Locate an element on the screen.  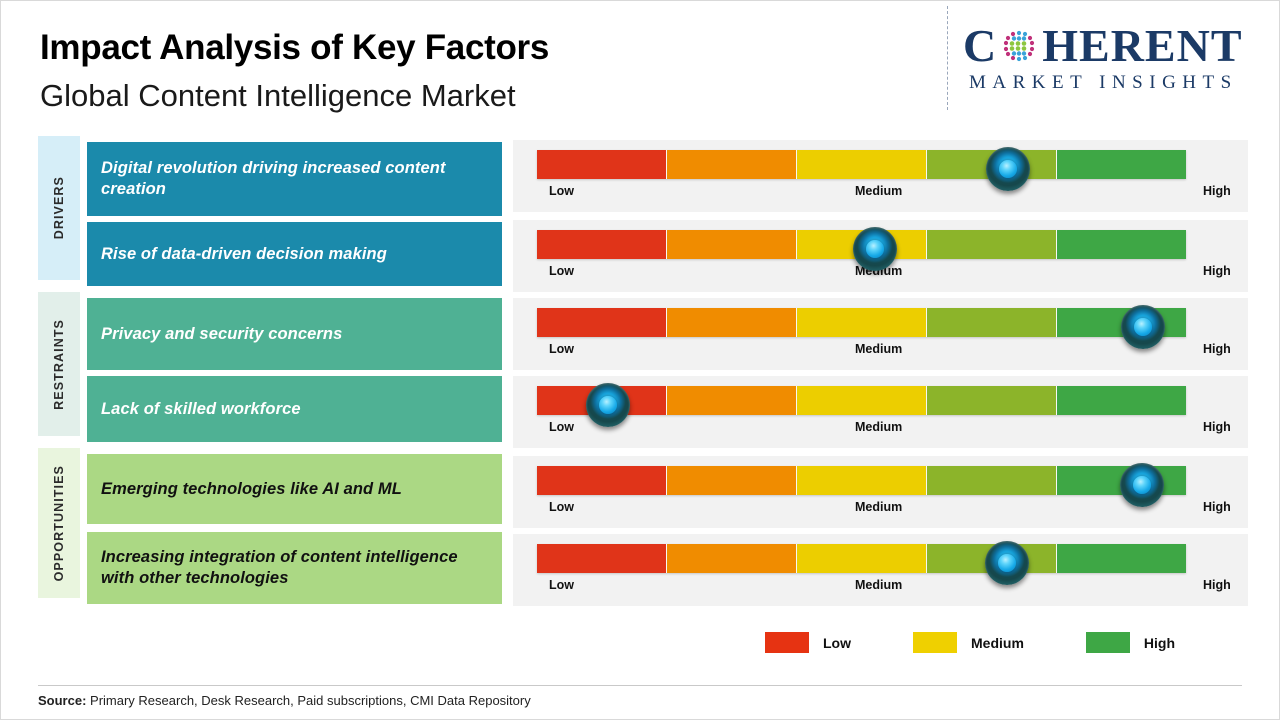
factor-item: Emerging technologies like AI and ML is located at coordinates (294, 489).